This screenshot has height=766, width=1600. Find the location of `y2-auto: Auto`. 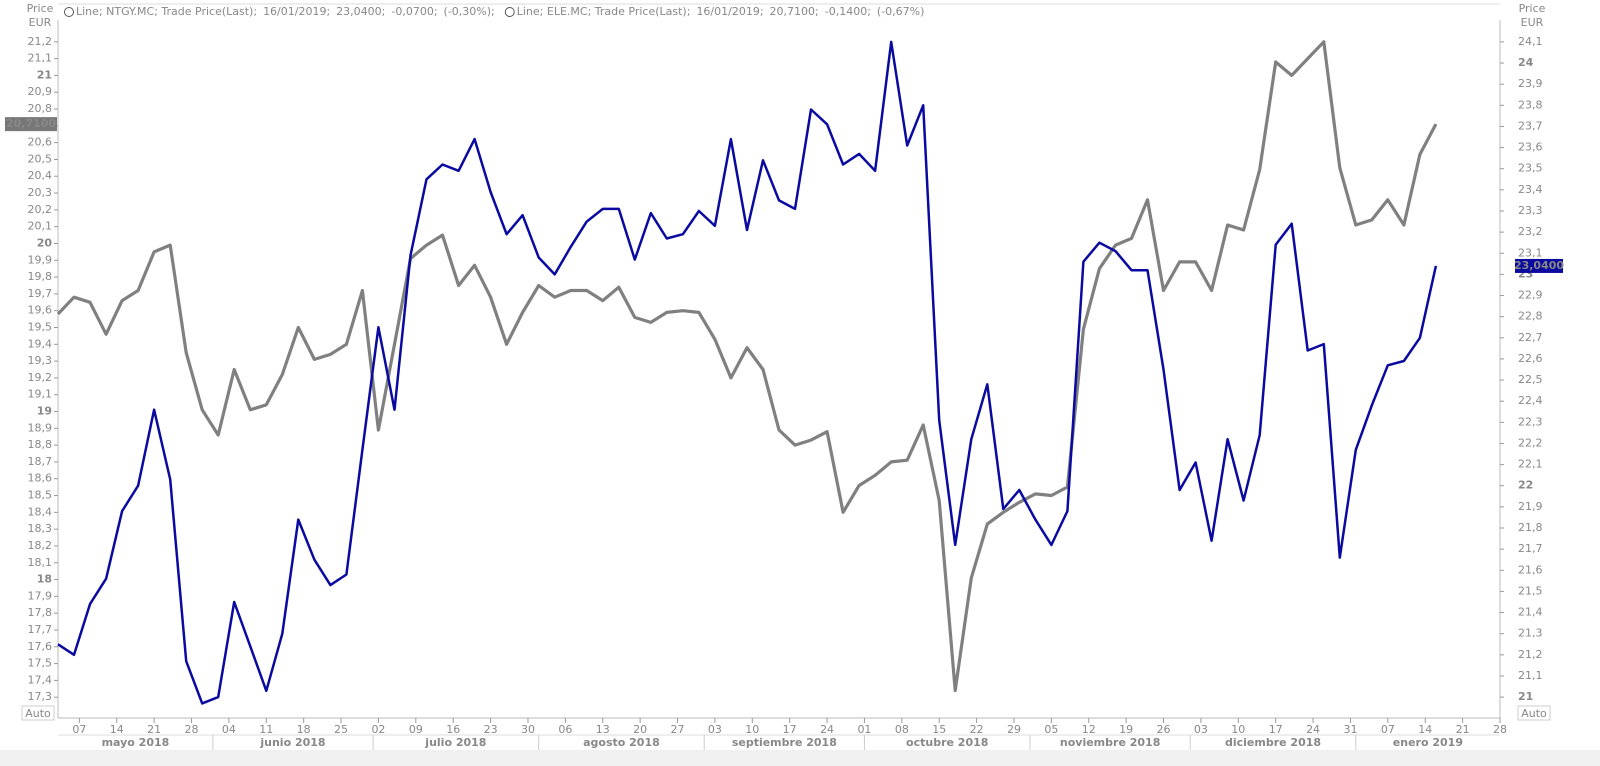

y2-auto: Auto is located at coordinates (1534, 713).